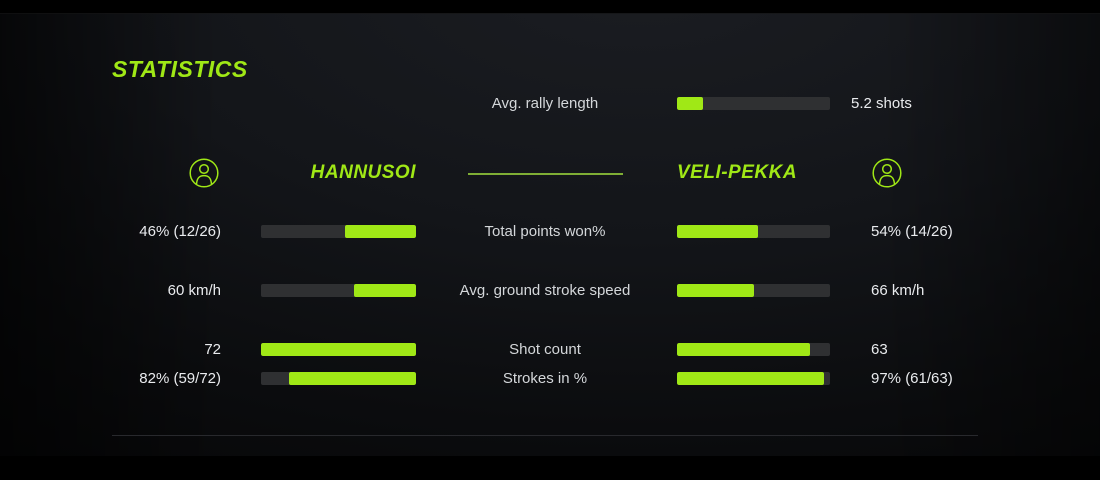  What do you see at coordinates (194, 290) in the screenshot?
I see `stat-left-value: 60 km/h` at bounding box center [194, 290].